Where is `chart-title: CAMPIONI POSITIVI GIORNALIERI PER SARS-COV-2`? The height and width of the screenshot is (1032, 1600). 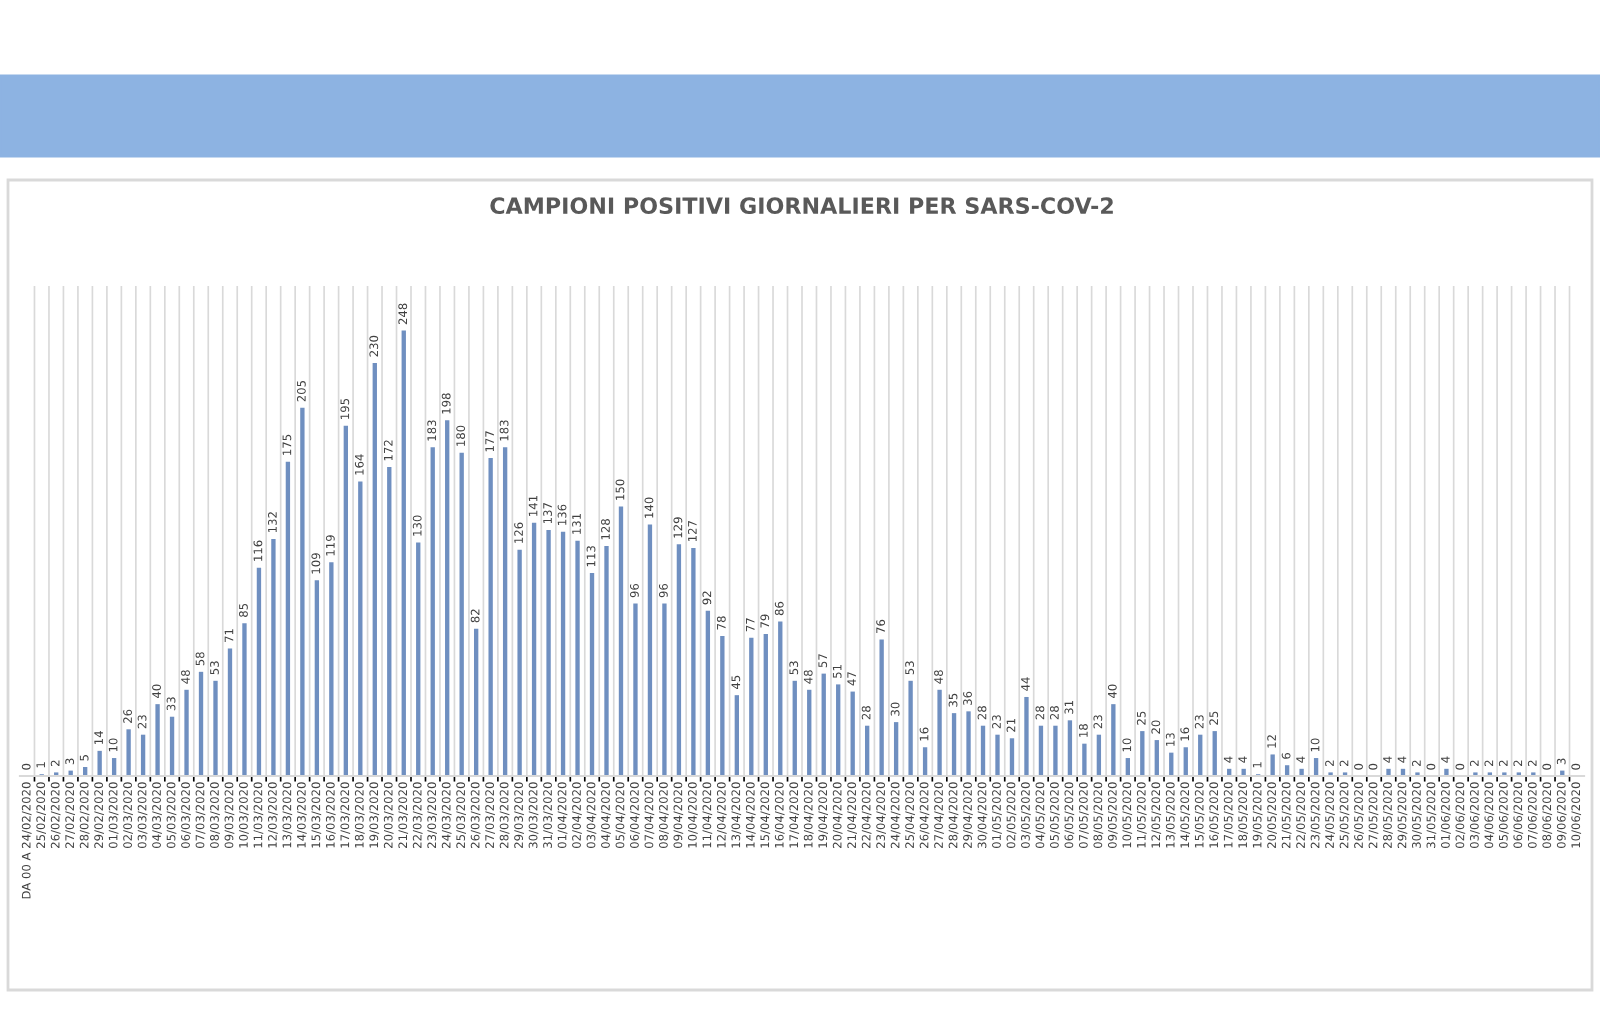 chart-title: CAMPIONI POSITIVI GIORNALIERI PER SARS-COV-2 is located at coordinates (801, 206).